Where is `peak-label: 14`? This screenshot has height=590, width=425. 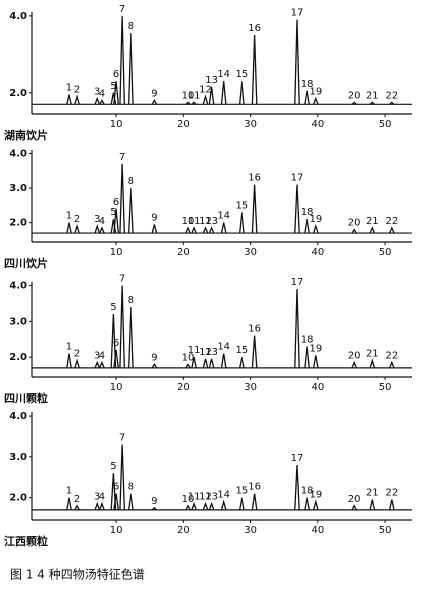 peak-label: 14 is located at coordinates (223, 495).